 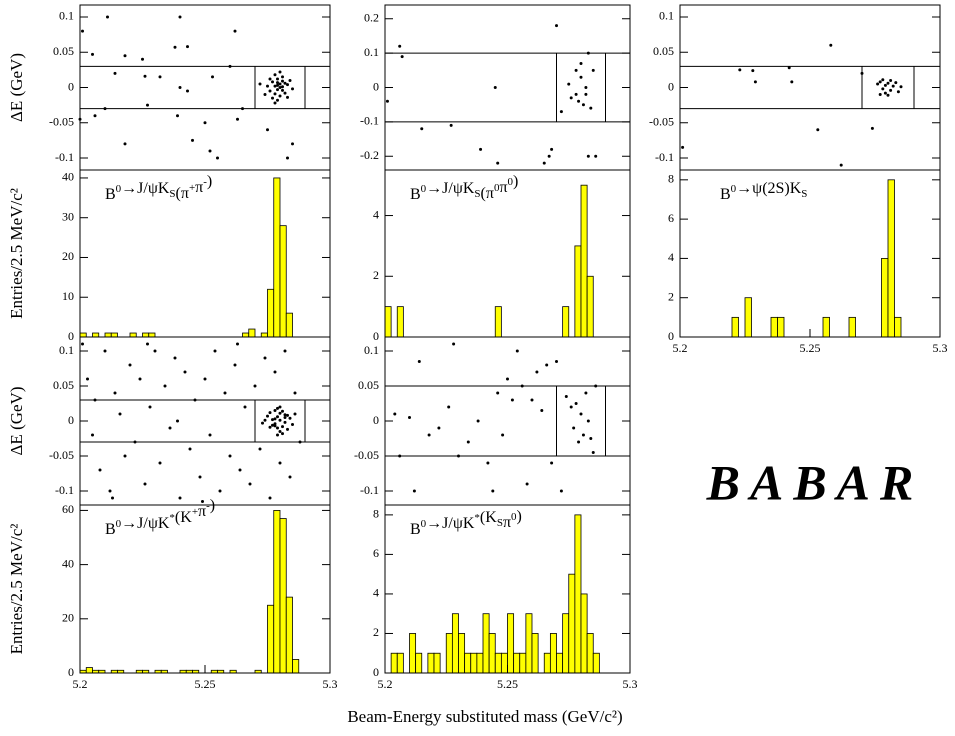 What do you see at coordinates (671, 257) in the screenshot?
I see `y-tick-label: 4` at bounding box center [671, 257].